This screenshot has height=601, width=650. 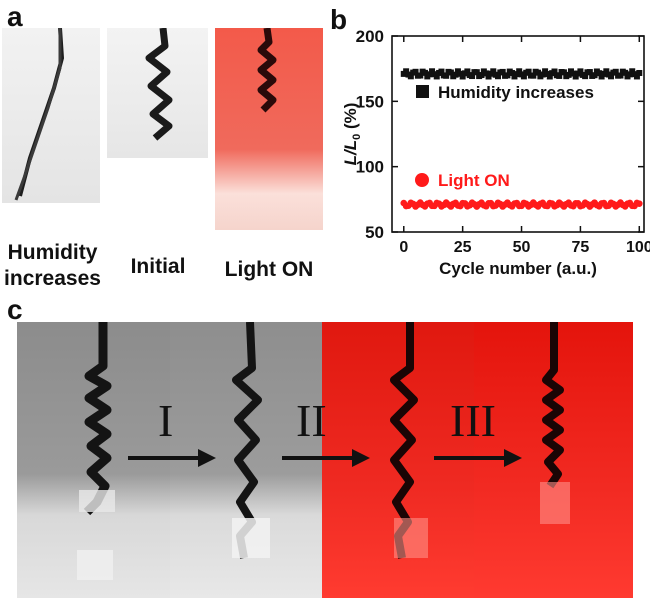 What do you see at coordinates (638, 247) in the screenshot?
I see `x-tick-label: 100` at bounding box center [638, 247].